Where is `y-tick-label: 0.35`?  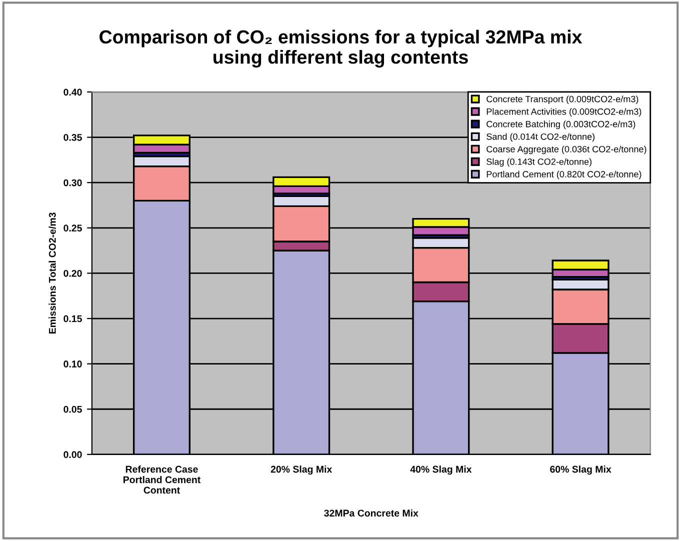 y-tick-label: 0.35 is located at coordinates (73, 137).